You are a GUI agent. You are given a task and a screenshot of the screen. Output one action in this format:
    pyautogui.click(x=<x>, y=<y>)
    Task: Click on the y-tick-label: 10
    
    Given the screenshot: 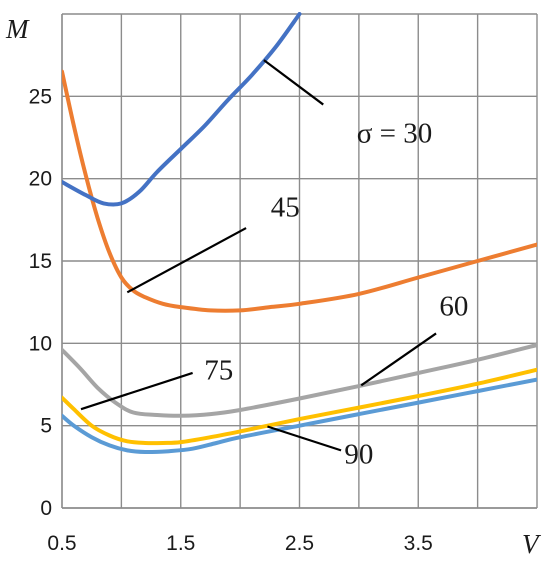 What is the action you would take?
    pyautogui.click(x=40, y=343)
    